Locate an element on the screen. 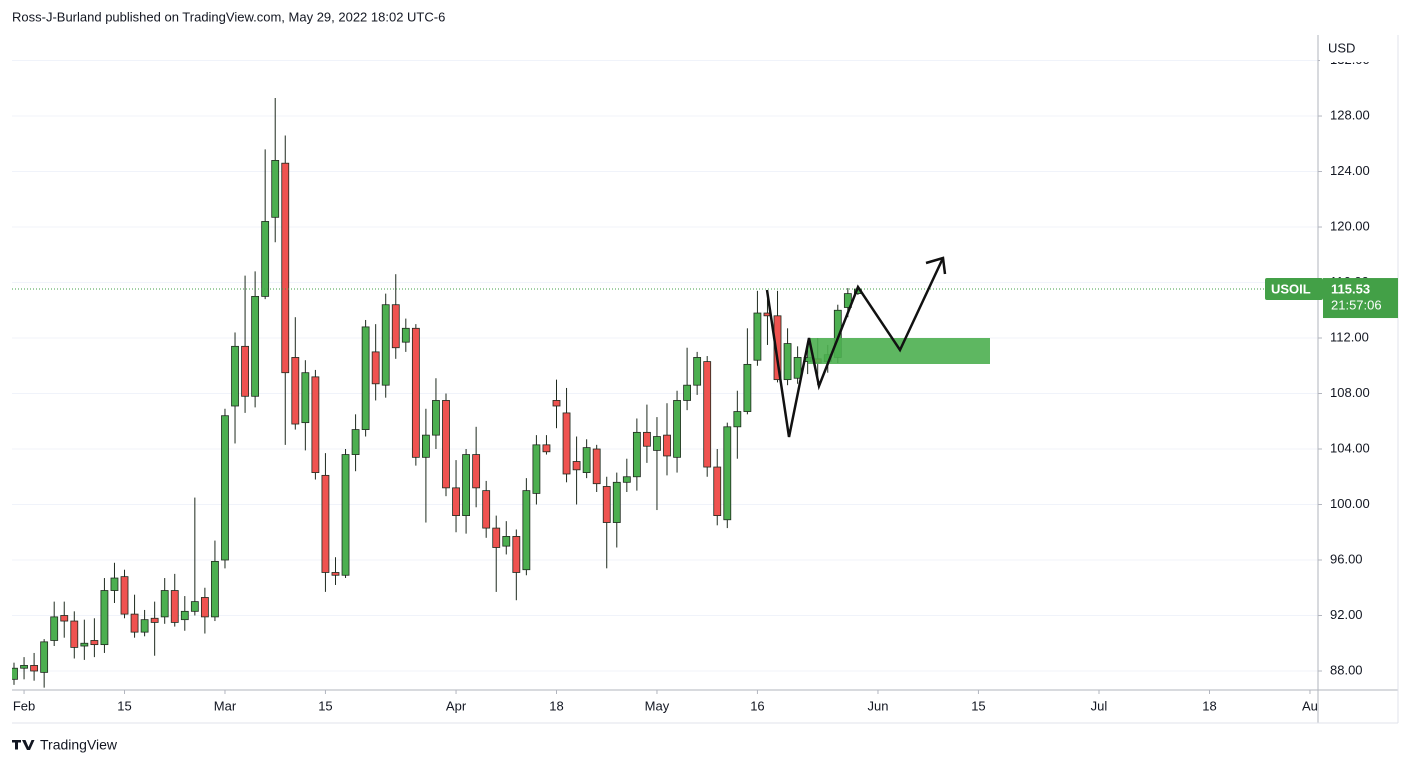  x-tick-label: Jun is located at coordinates (877, 705).